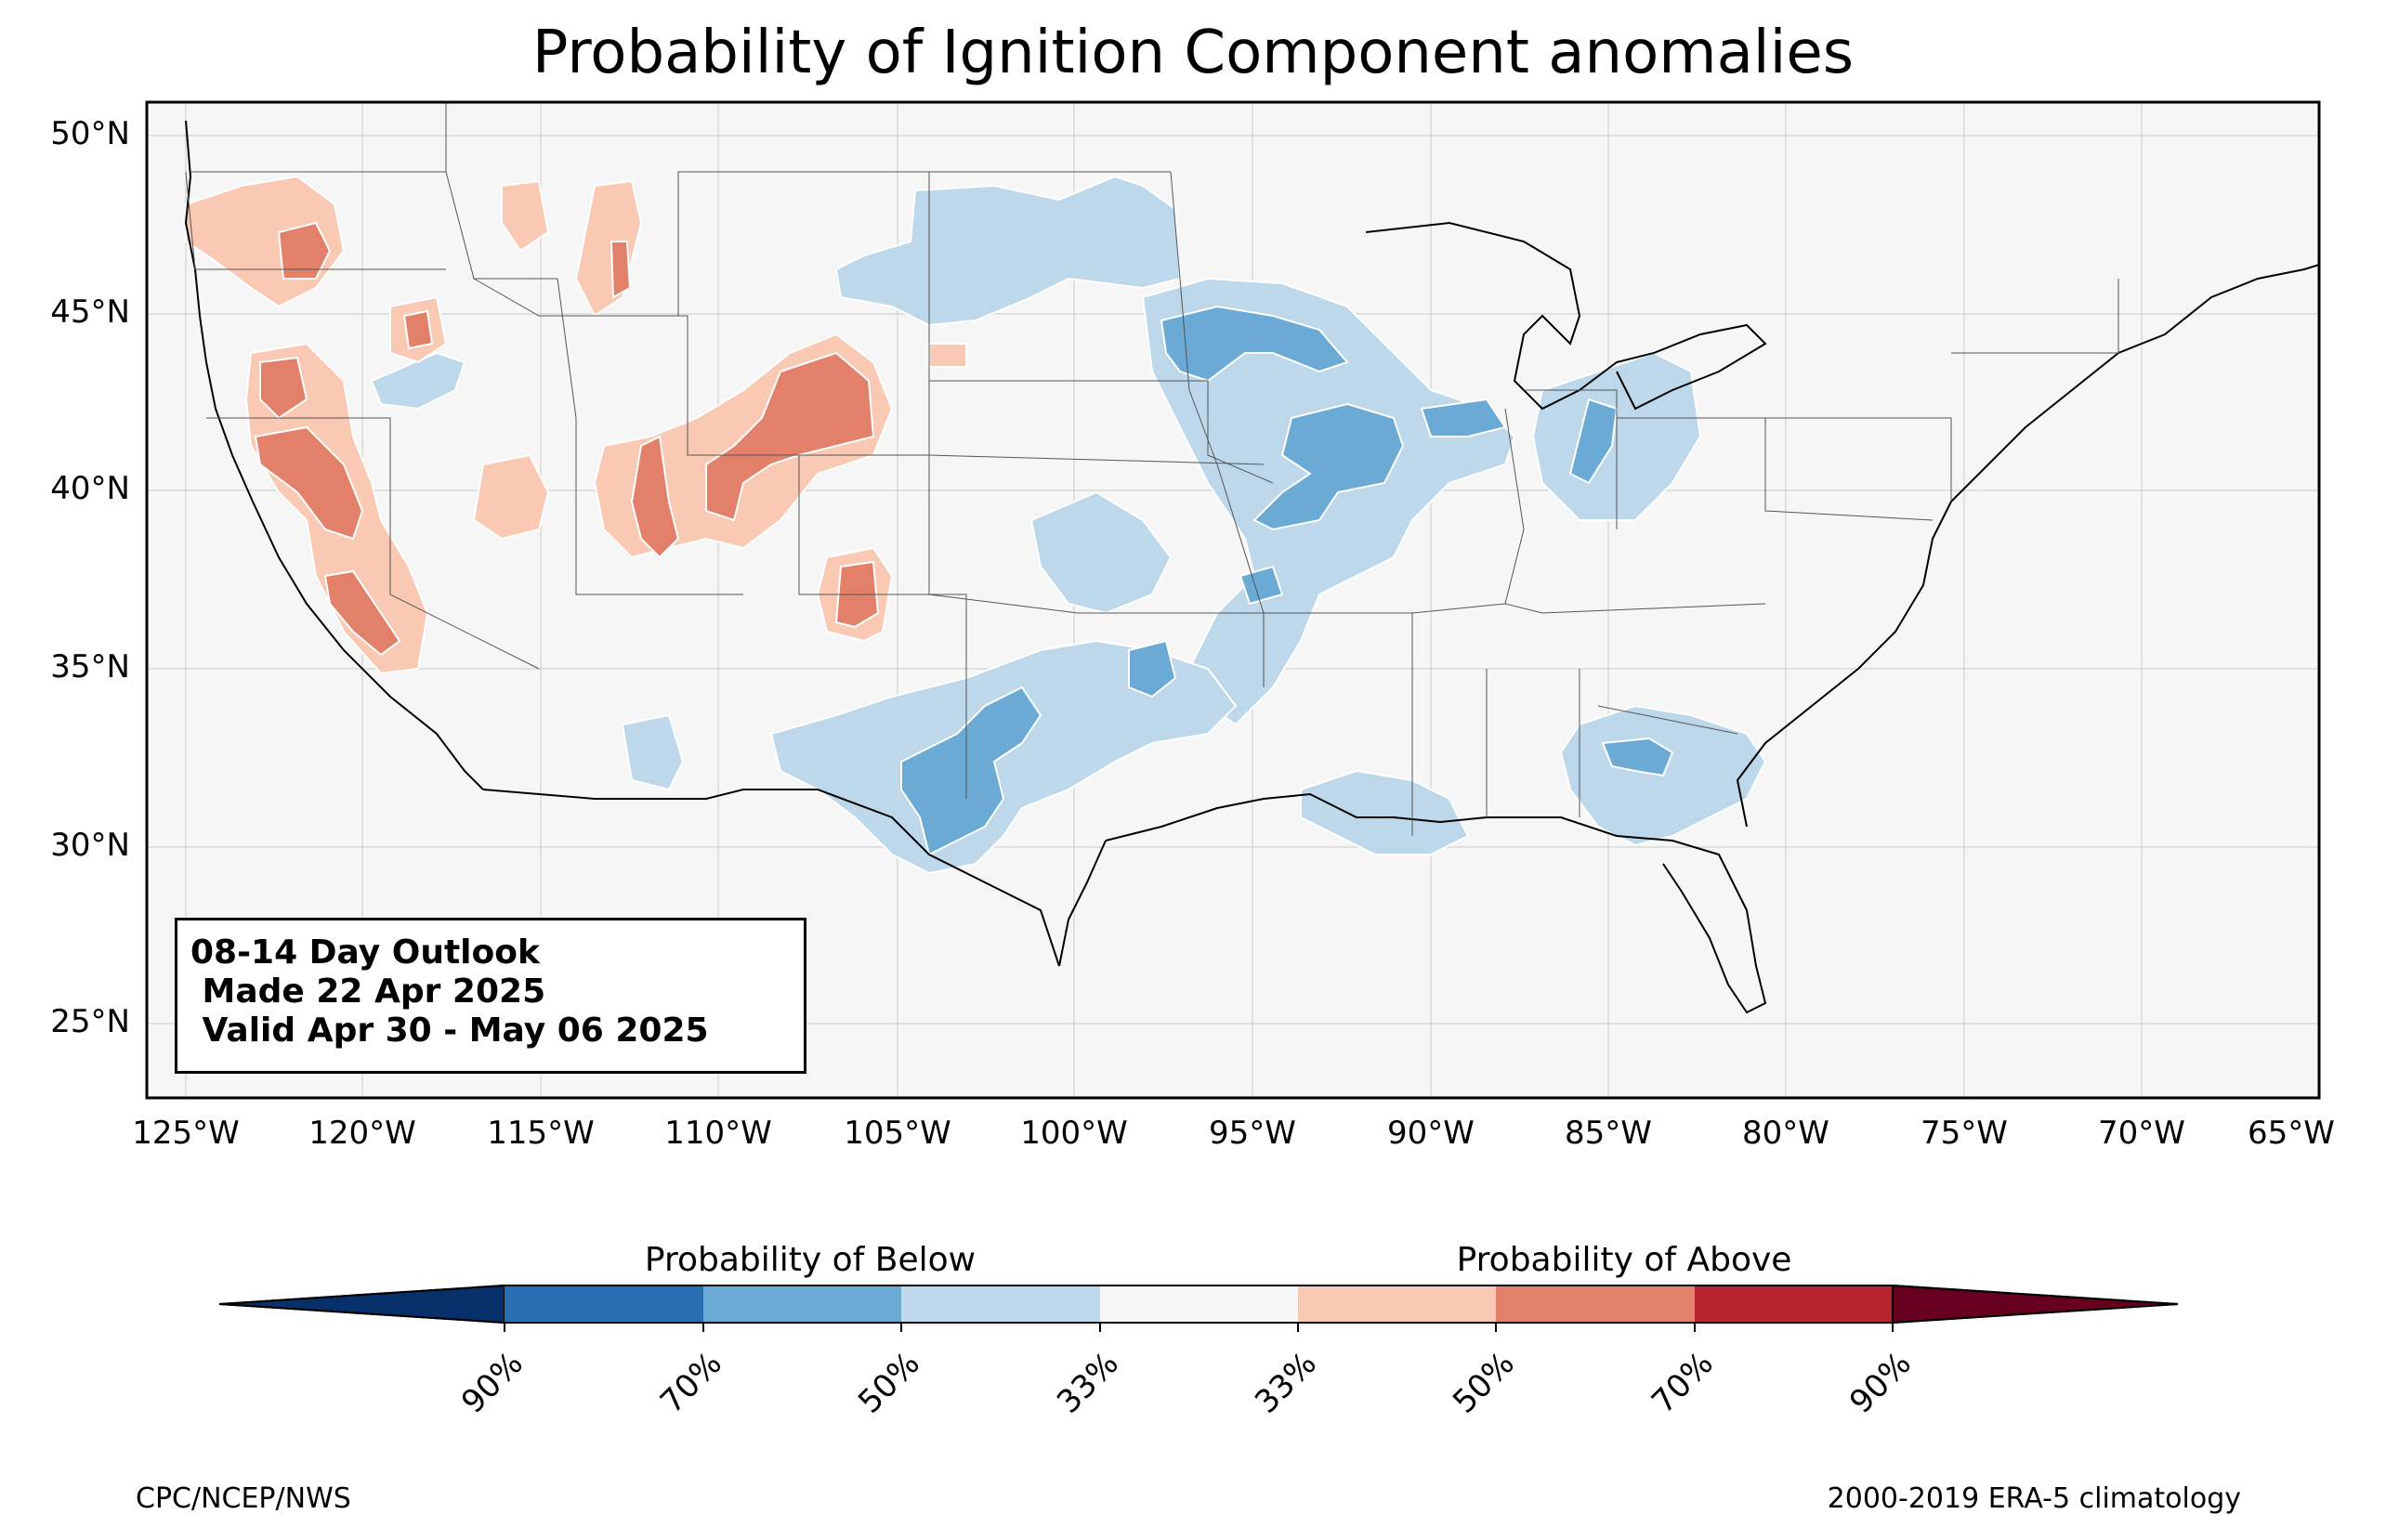 The image size is (2386, 1540). What do you see at coordinates (1794, 1304) in the screenshot?
I see `colorbar-bin-70-above` at bounding box center [1794, 1304].